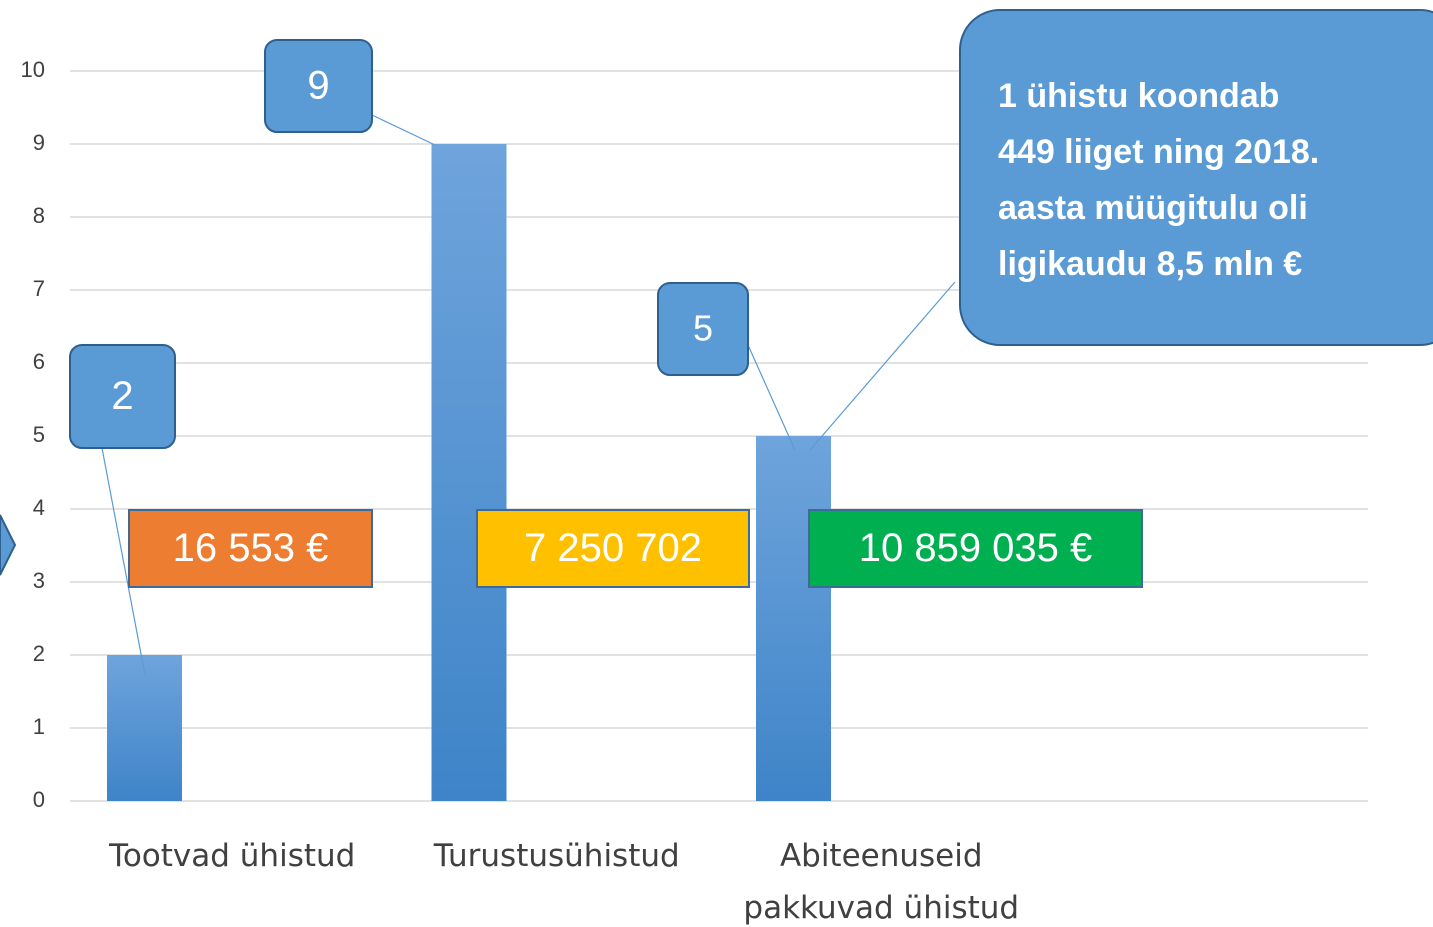 The image size is (1433, 927). Describe the element at coordinates (39, 434) in the screenshot. I see `y-tick-label: 5` at that location.